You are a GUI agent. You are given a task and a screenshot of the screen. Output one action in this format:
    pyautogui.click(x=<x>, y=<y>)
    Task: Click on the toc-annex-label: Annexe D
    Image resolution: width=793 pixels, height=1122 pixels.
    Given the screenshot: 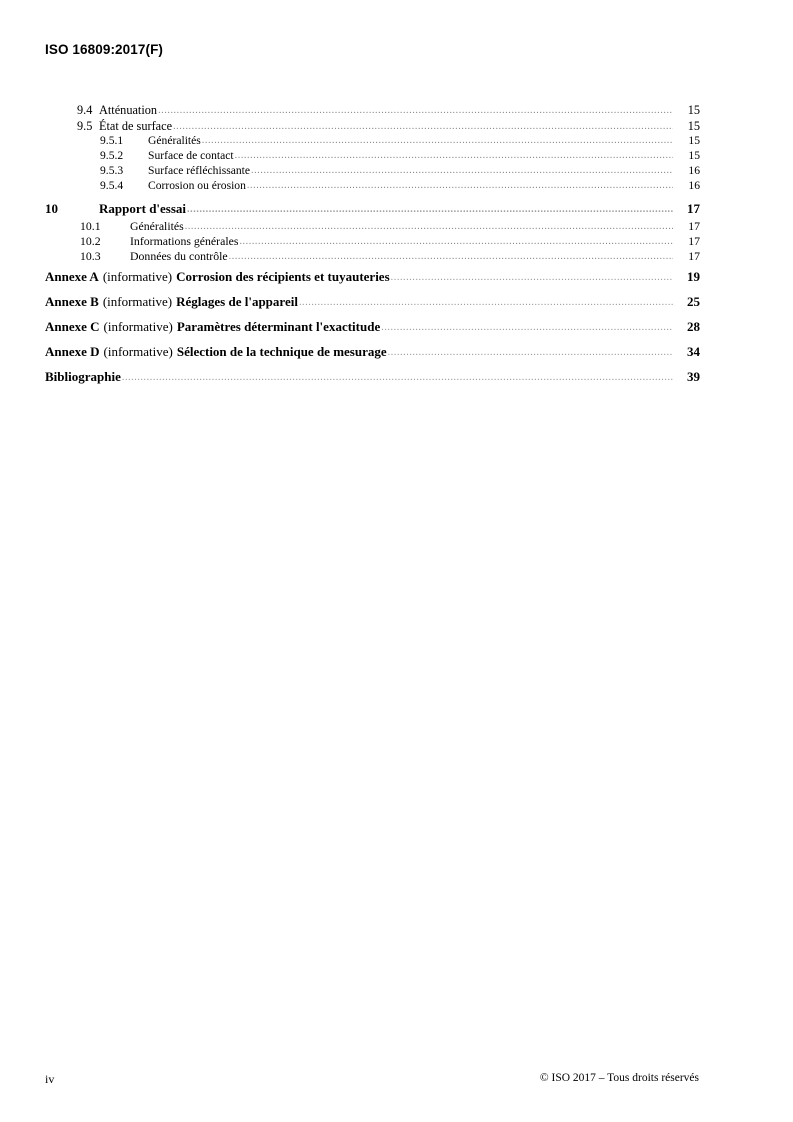 What is the action you would take?
    pyautogui.click(x=72, y=351)
    